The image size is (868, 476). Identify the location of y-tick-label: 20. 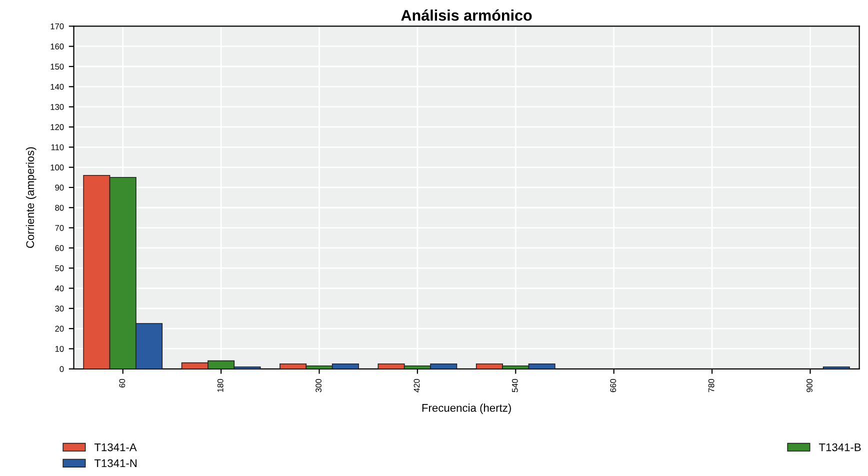
(59, 329).